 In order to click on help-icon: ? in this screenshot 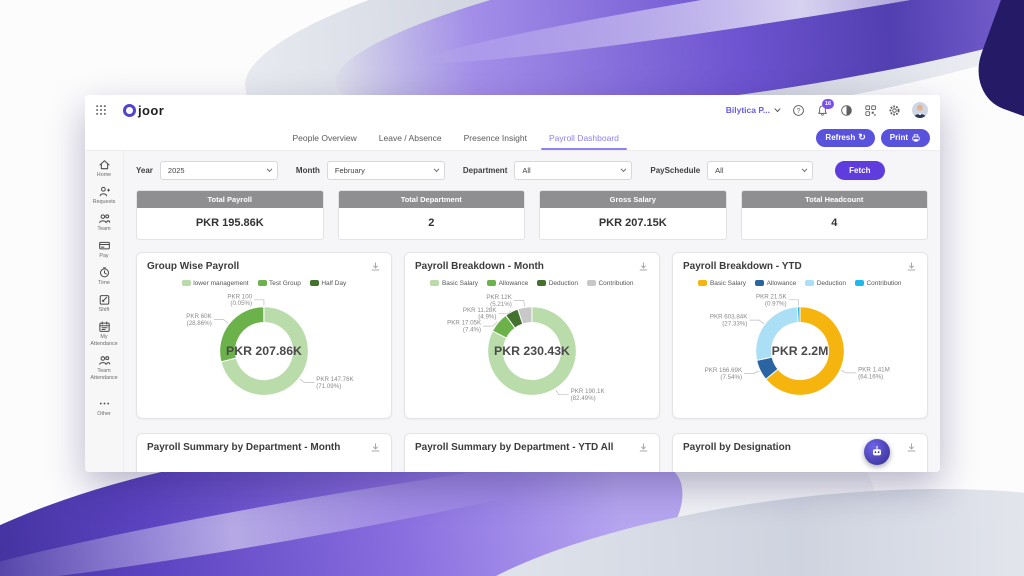, I will do `click(798, 110)`.